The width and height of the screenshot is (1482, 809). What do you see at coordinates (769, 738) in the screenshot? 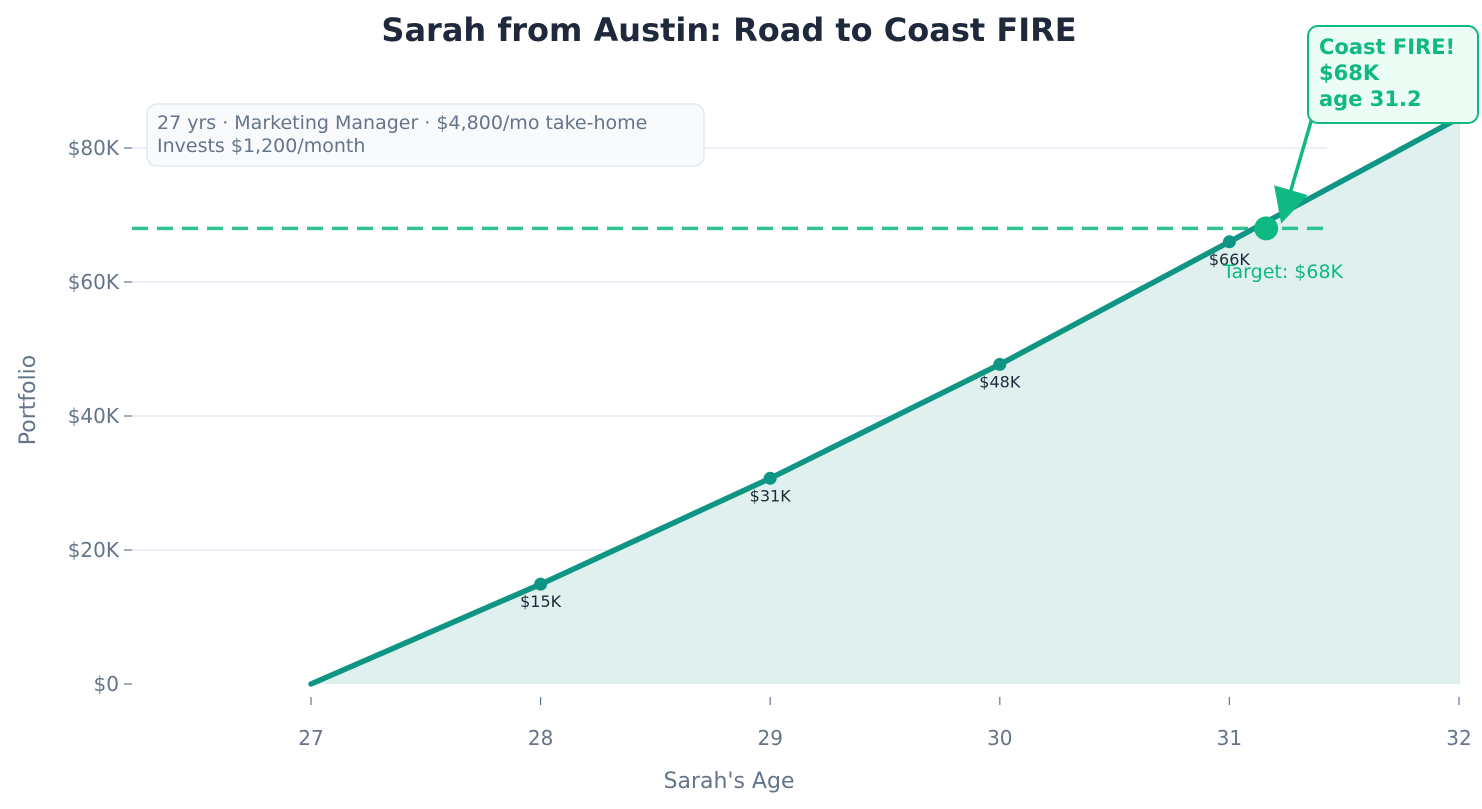
I see `x-tick-label: 29` at bounding box center [769, 738].